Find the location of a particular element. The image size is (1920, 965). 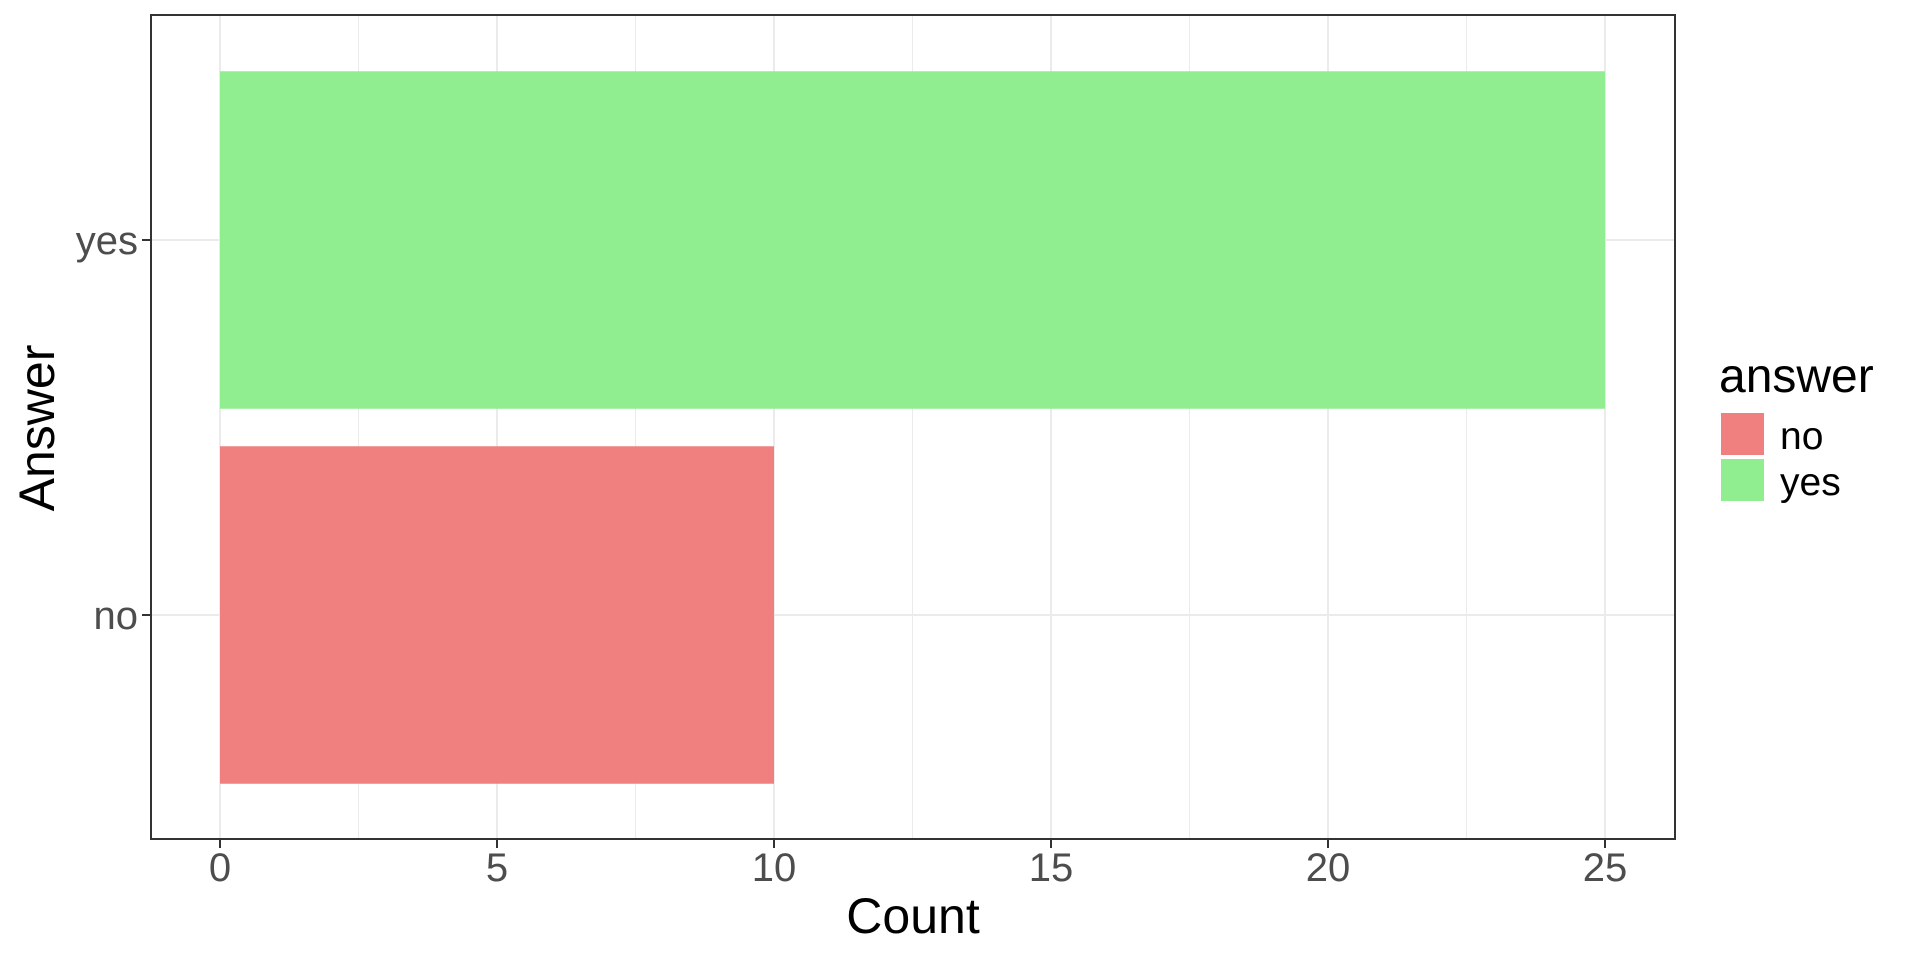

x-tick-label: 25 is located at coordinates (1605, 868).